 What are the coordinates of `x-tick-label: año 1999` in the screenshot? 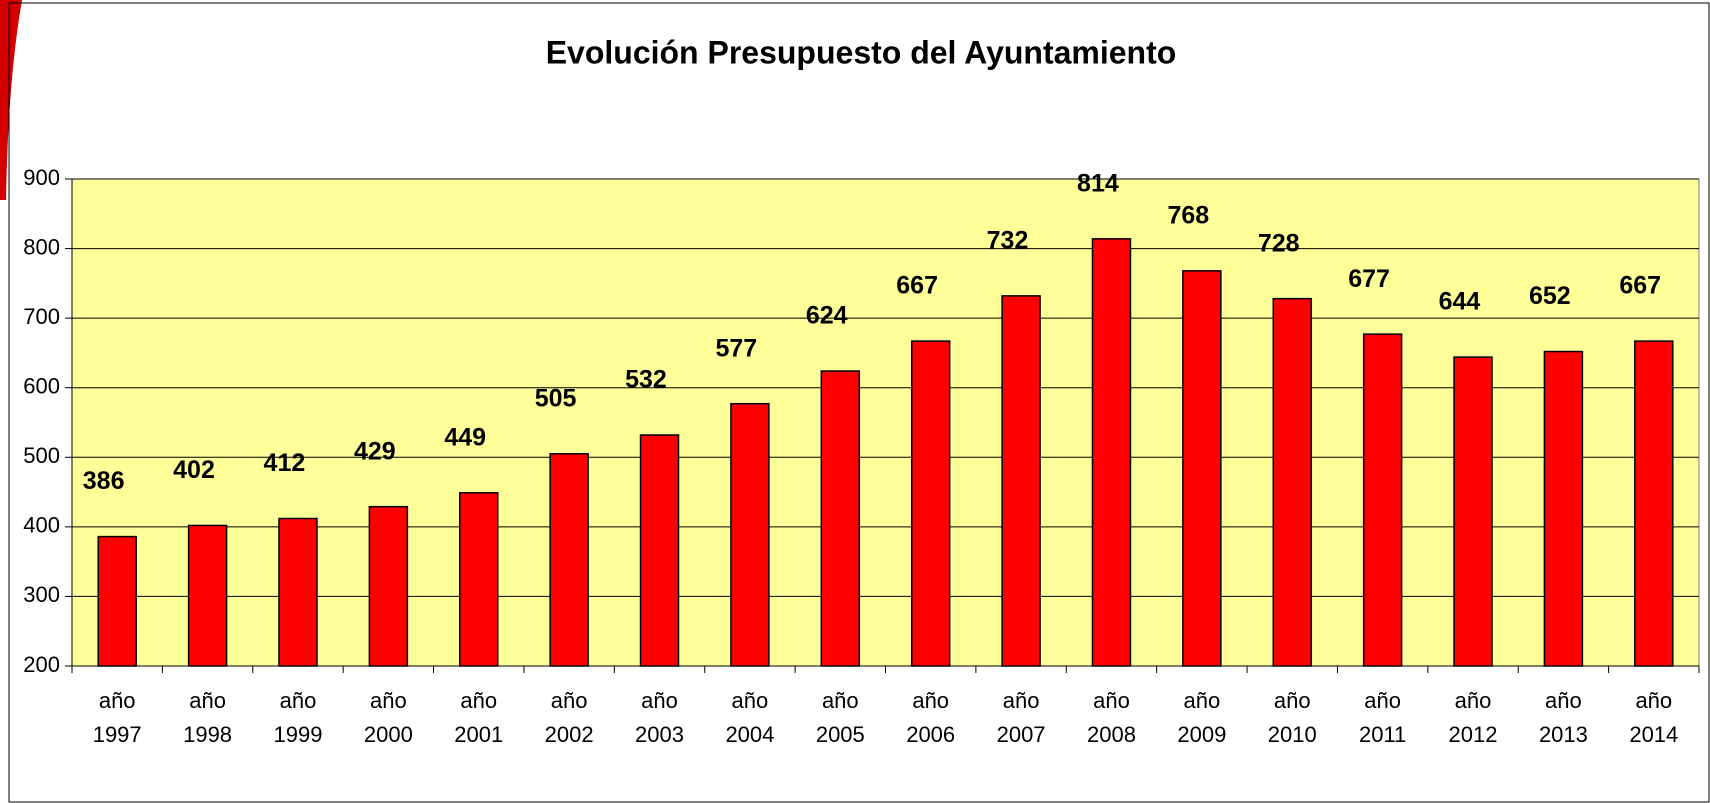 It's located at (297, 717).